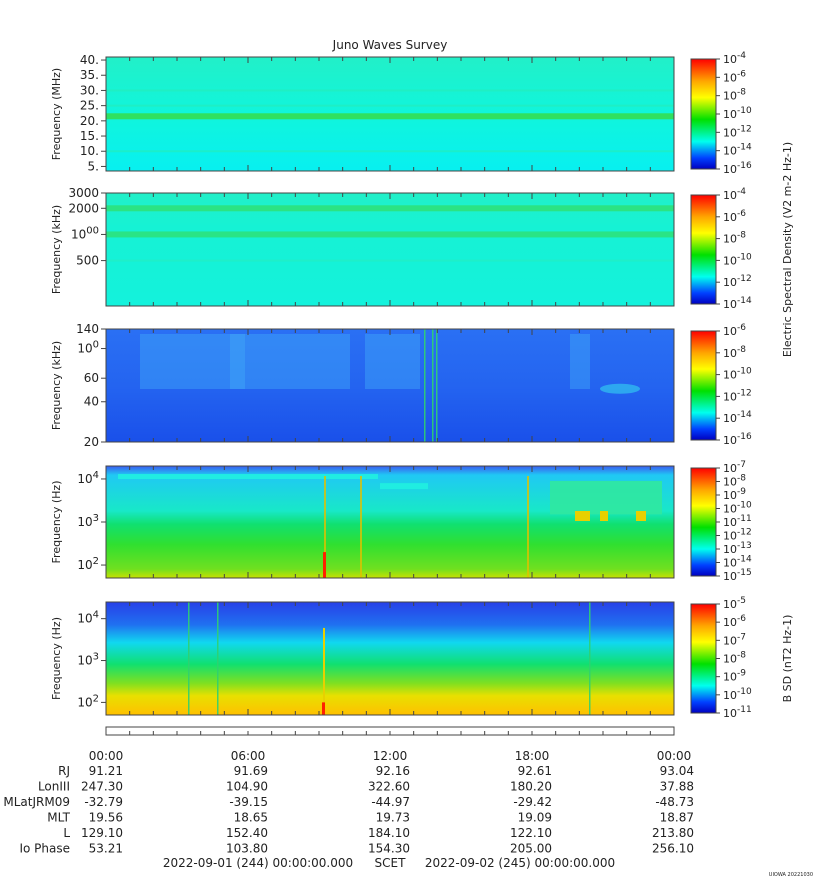  I want to click on ephemeris-value: 18.87, so click(677, 818).